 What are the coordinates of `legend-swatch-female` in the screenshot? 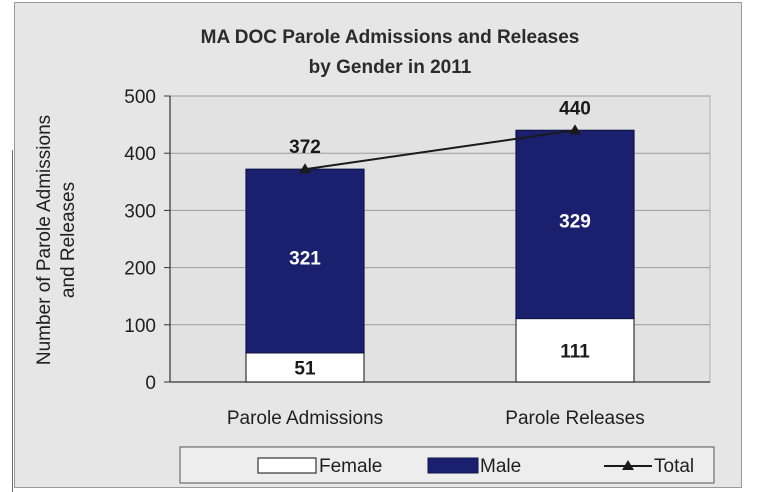 It's located at (287, 465).